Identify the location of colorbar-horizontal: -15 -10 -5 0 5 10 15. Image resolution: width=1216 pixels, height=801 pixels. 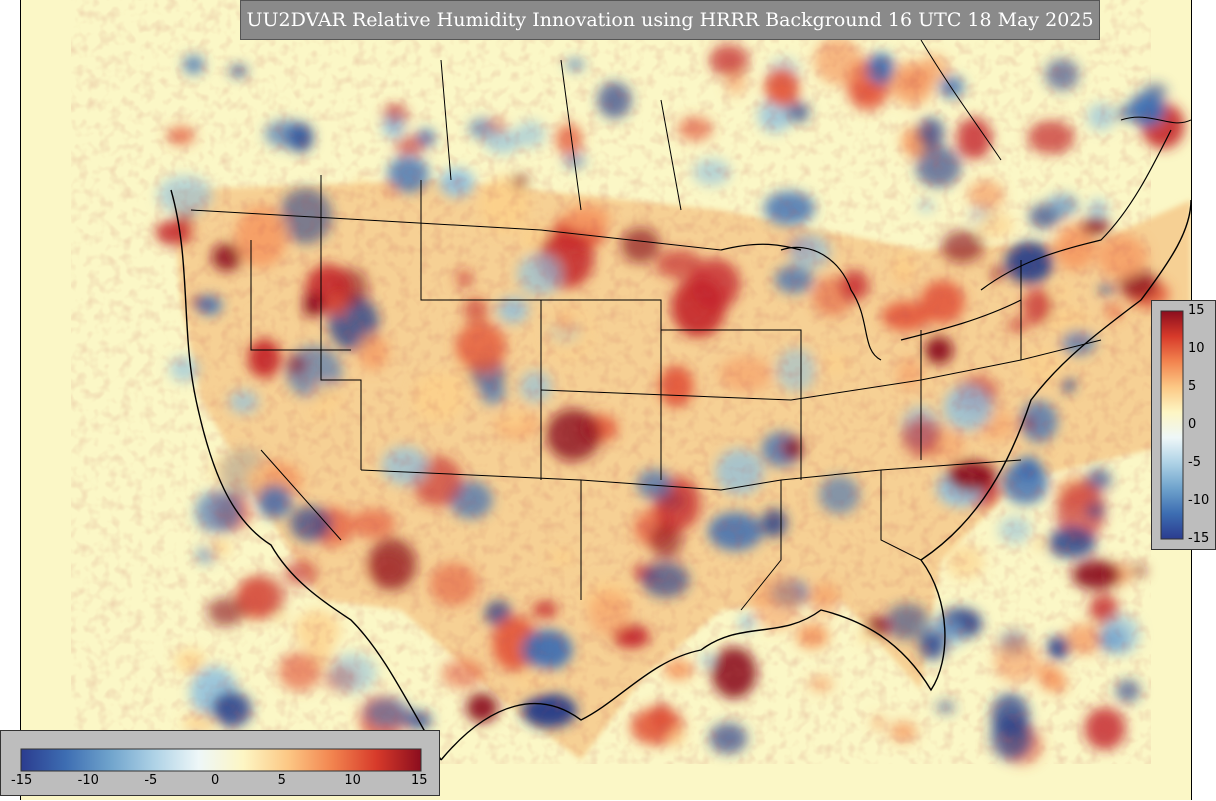
(220, 763).